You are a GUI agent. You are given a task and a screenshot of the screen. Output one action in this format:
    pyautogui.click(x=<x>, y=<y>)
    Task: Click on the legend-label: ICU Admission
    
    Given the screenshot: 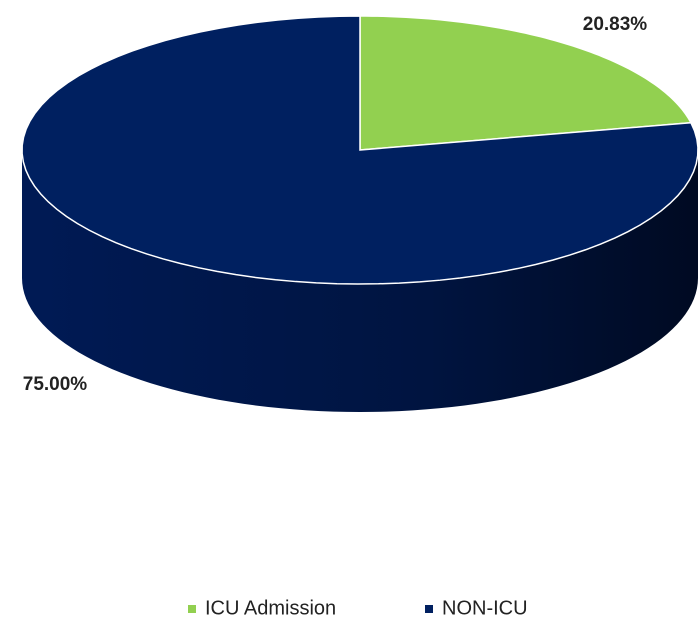 What is the action you would take?
    pyautogui.click(x=270, y=608)
    